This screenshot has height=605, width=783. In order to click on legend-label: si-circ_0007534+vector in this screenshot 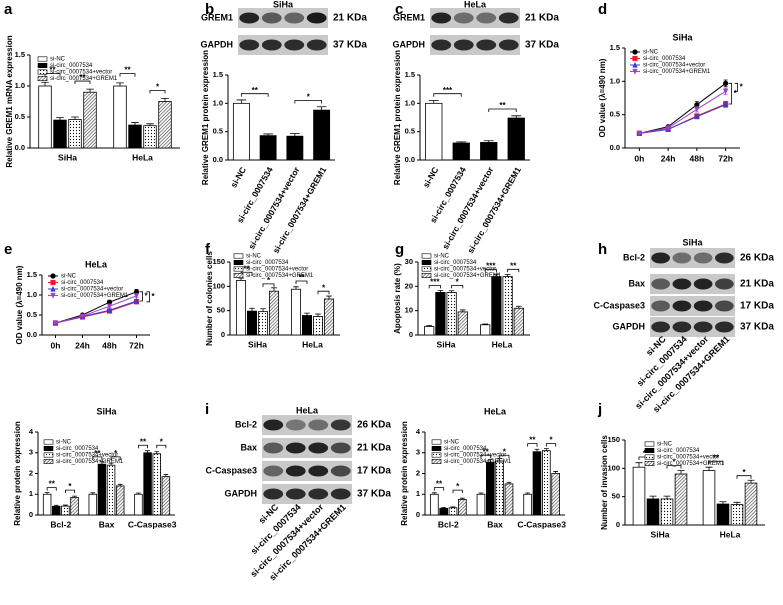, I will do `click(81, 73)`.